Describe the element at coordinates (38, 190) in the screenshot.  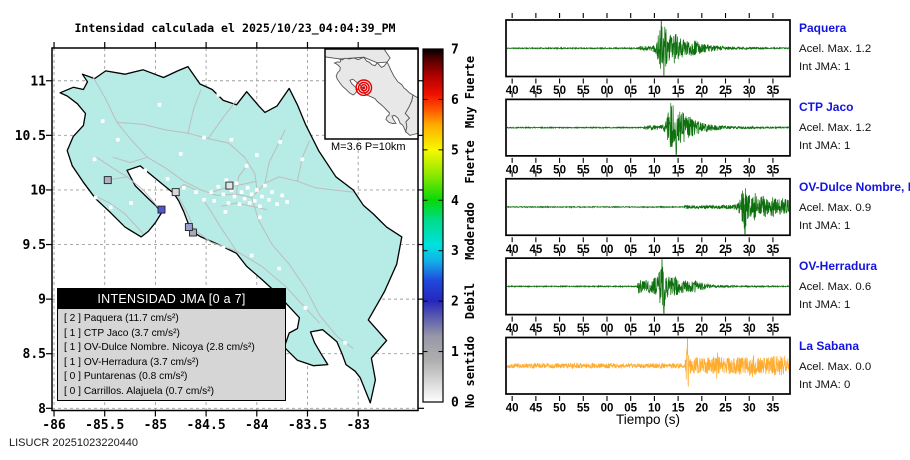
I see `lat-tick-label: 10` at that location.